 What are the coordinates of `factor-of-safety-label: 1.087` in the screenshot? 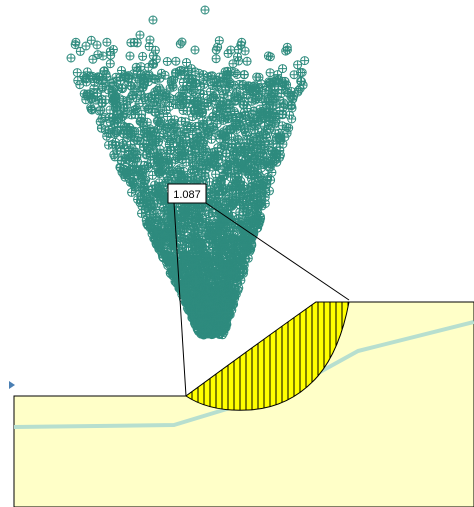 It's located at (187, 193).